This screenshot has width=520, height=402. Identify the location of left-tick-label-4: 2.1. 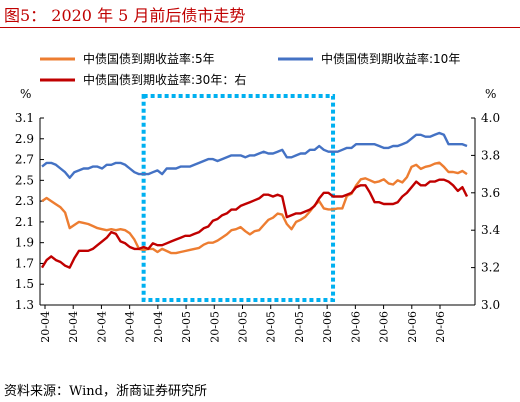
(24, 222).